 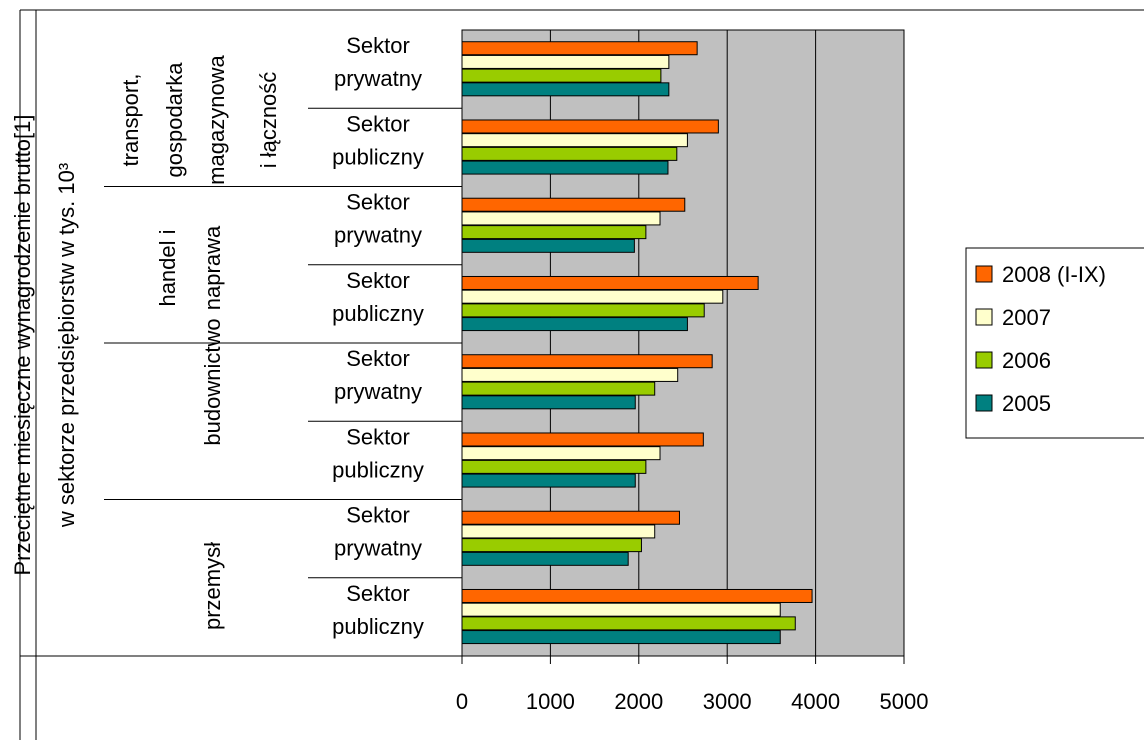 What do you see at coordinates (212, 267) in the screenshot?
I see `group-label: naprawa` at bounding box center [212, 267].